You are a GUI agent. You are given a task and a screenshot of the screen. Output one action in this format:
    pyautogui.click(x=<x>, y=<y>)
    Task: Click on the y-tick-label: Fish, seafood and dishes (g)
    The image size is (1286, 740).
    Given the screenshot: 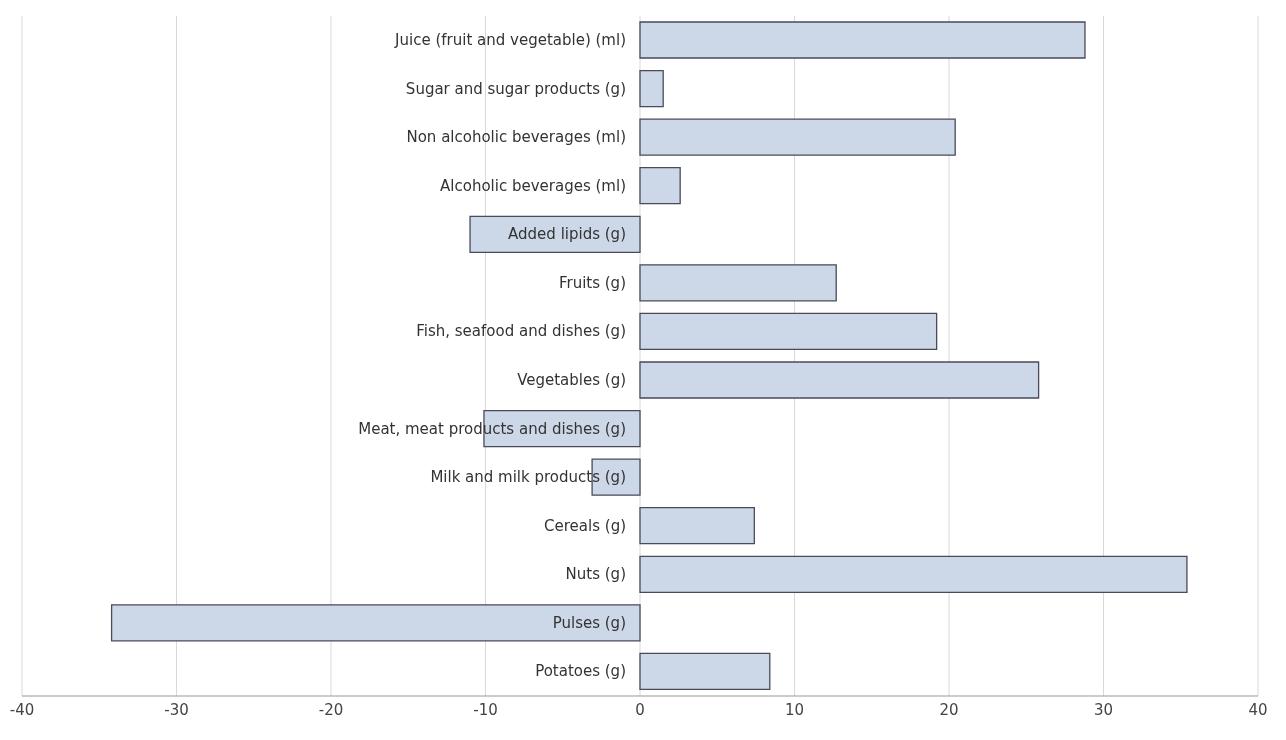 What is the action you would take?
    pyautogui.click(x=521, y=331)
    